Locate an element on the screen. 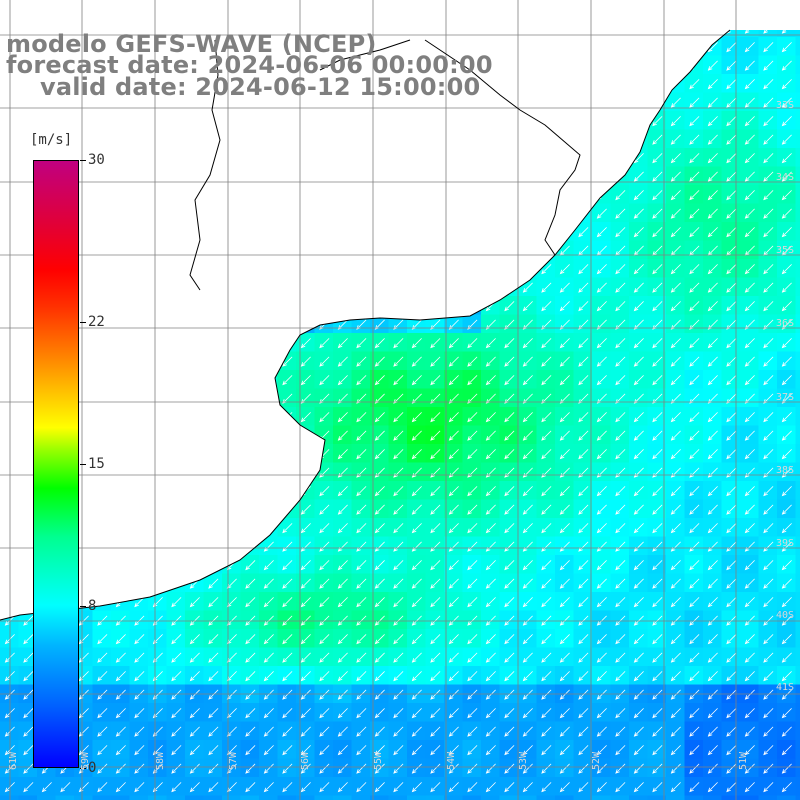 Image resolution: width=800 pixels, height=800 pixels. colorbar-gradient is located at coordinates (56, 464).